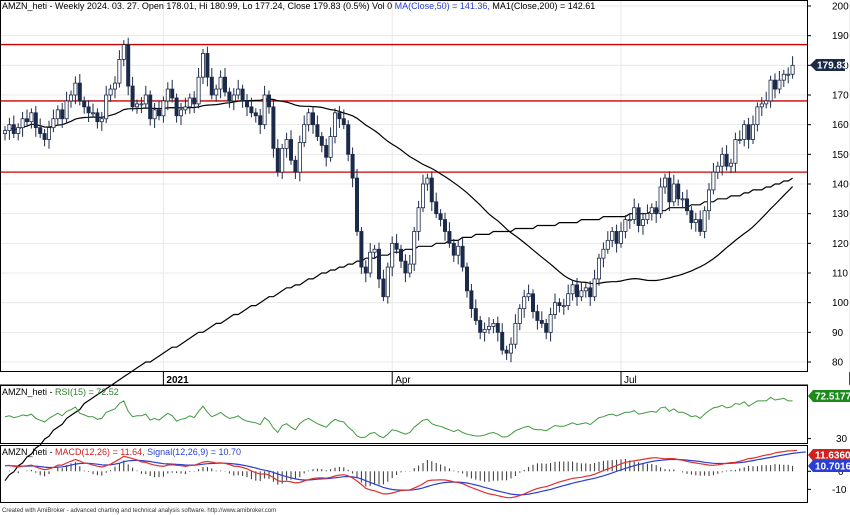 The image size is (850, 515). What do you see at coordinates (842, 439) in the screenshot?
I see `rsi-tick-label: 30` at bounding box center [842, 439].